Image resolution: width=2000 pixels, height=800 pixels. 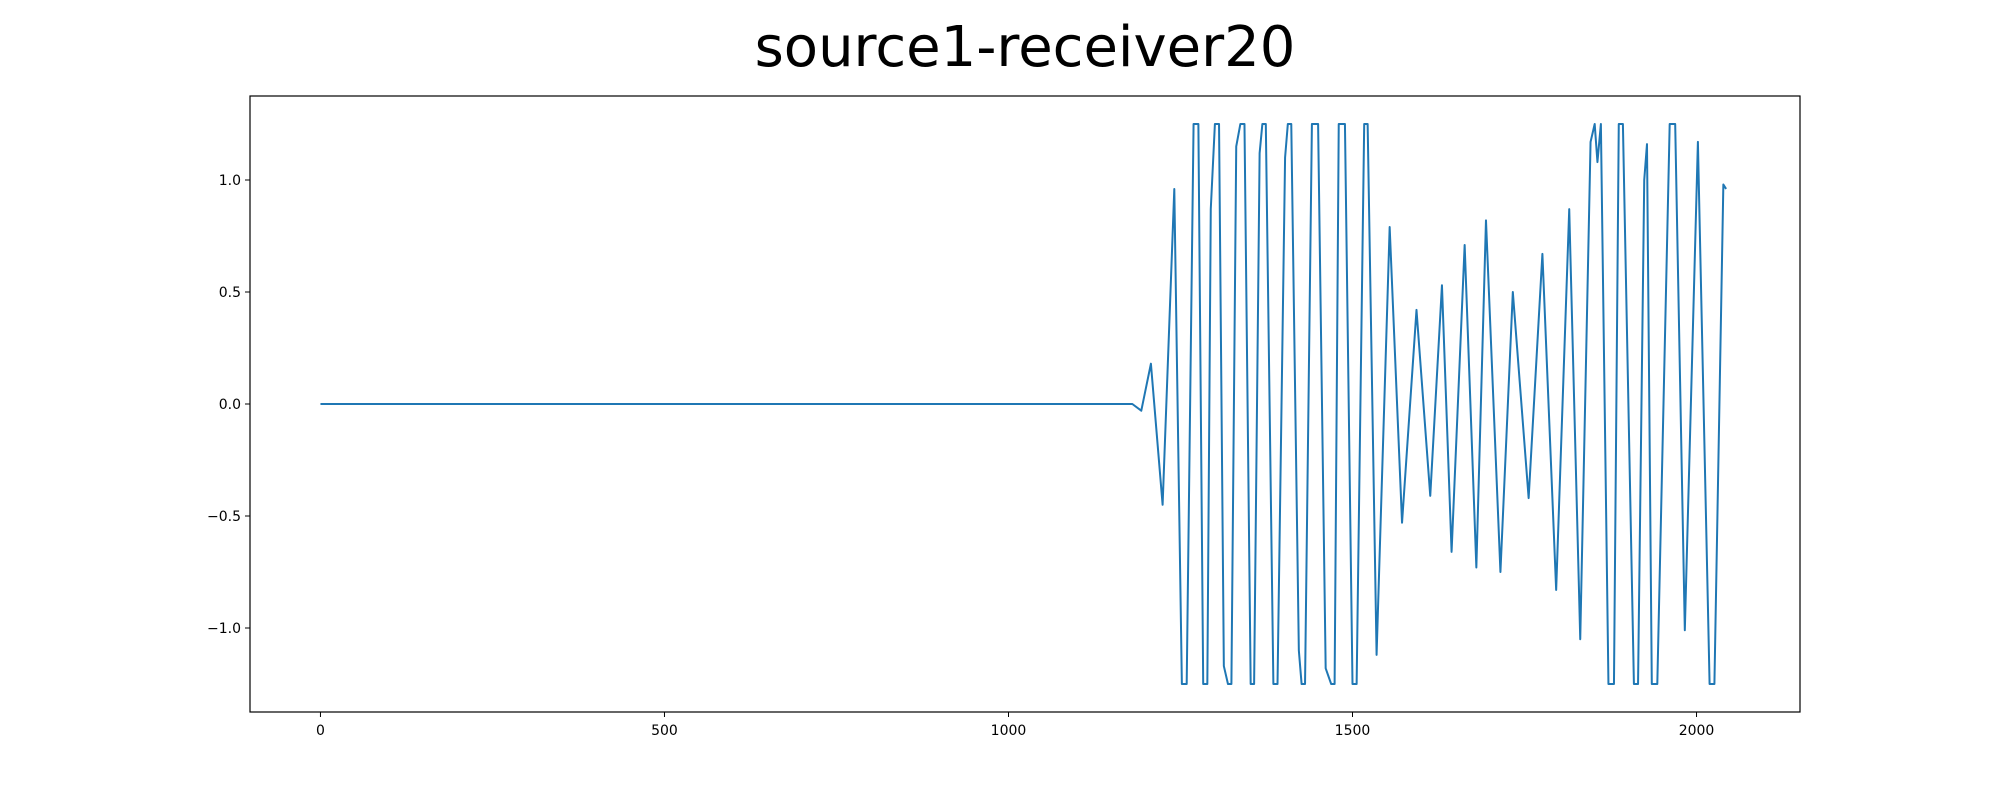 What do you see at coordinates (224, 629) in the screenshot?
I see `y-tick-label: −1.0` at bounding box center [224, 629].